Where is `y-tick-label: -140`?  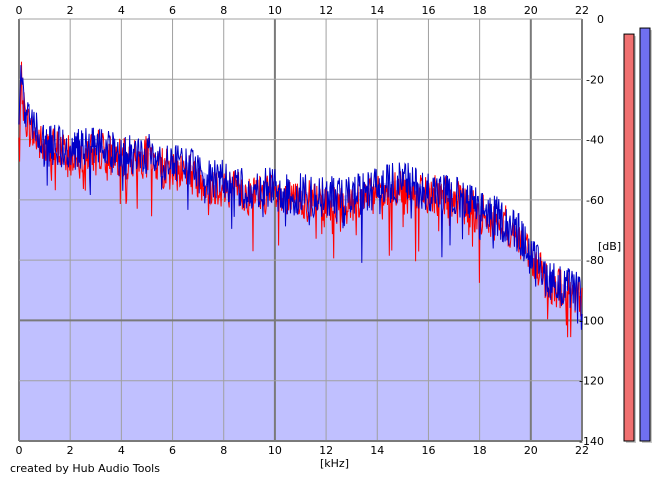
y-tick-label: -140 is located at coordinates (591, 441).